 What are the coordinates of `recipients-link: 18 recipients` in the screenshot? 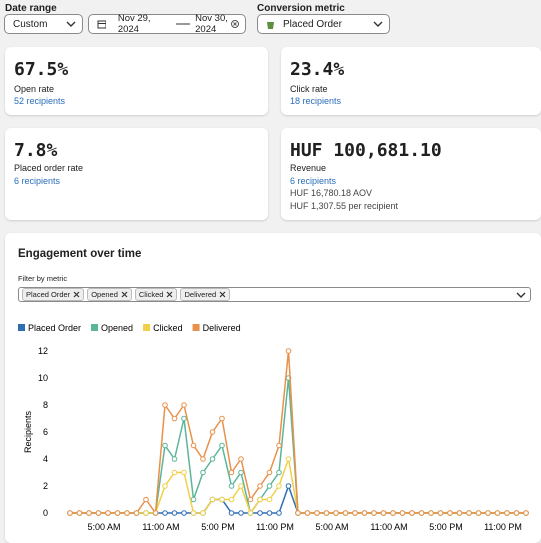 It's located at (316, 101).